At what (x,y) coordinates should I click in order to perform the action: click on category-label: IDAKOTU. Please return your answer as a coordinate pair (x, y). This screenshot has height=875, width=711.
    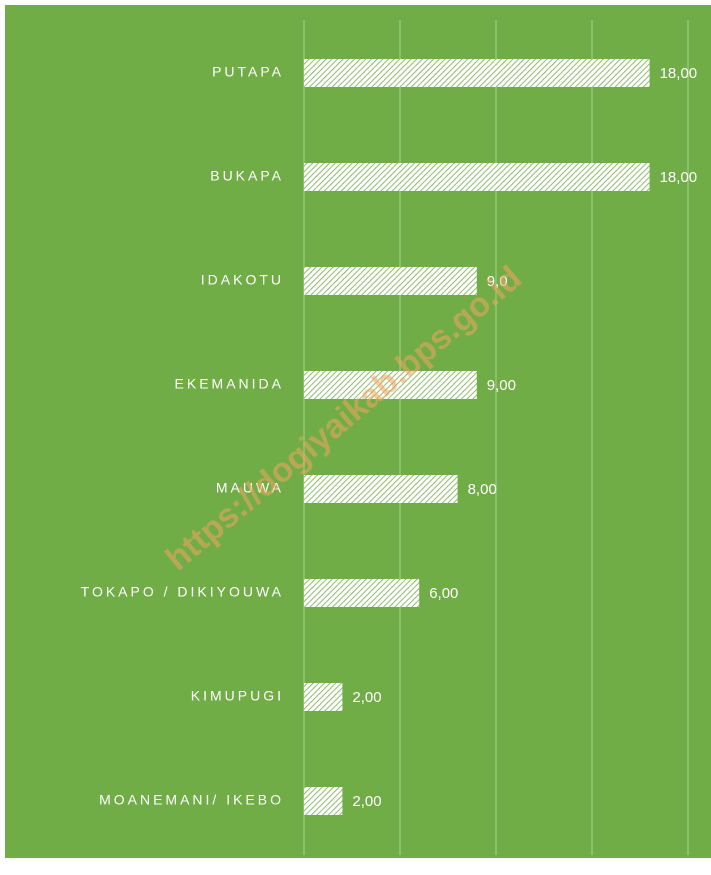
    Looking at the image, I should click on (242, 280).